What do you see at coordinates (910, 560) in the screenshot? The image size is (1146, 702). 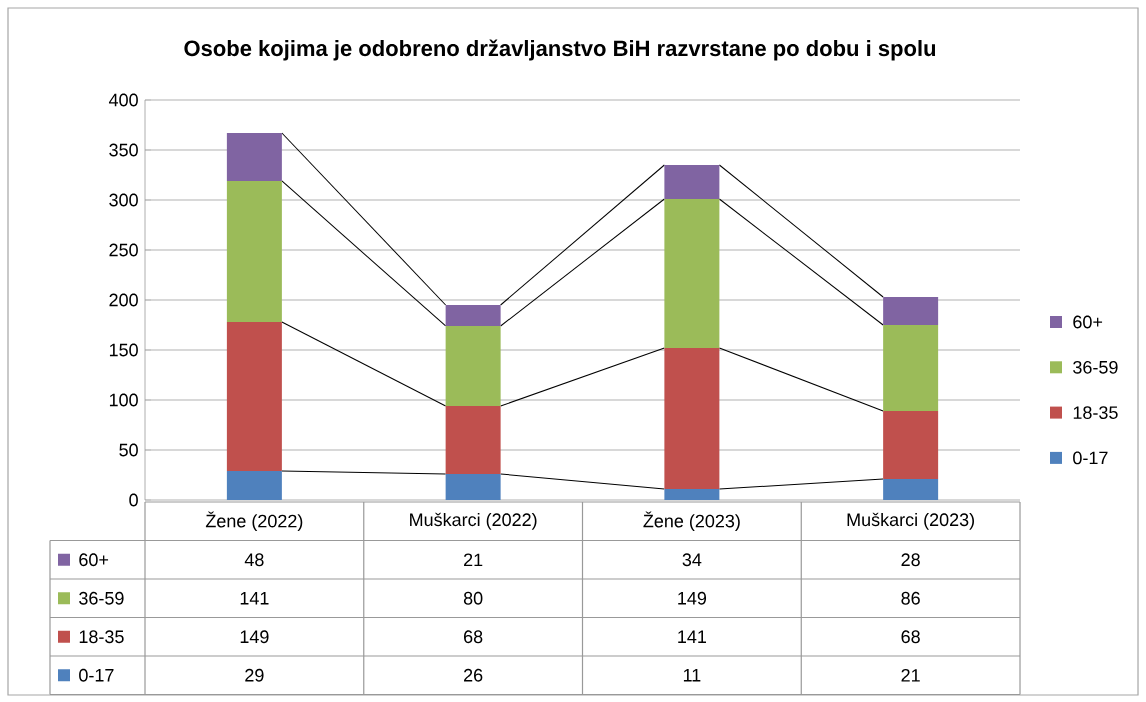 I see `data-label: 28` at bounding box center [910, 560].